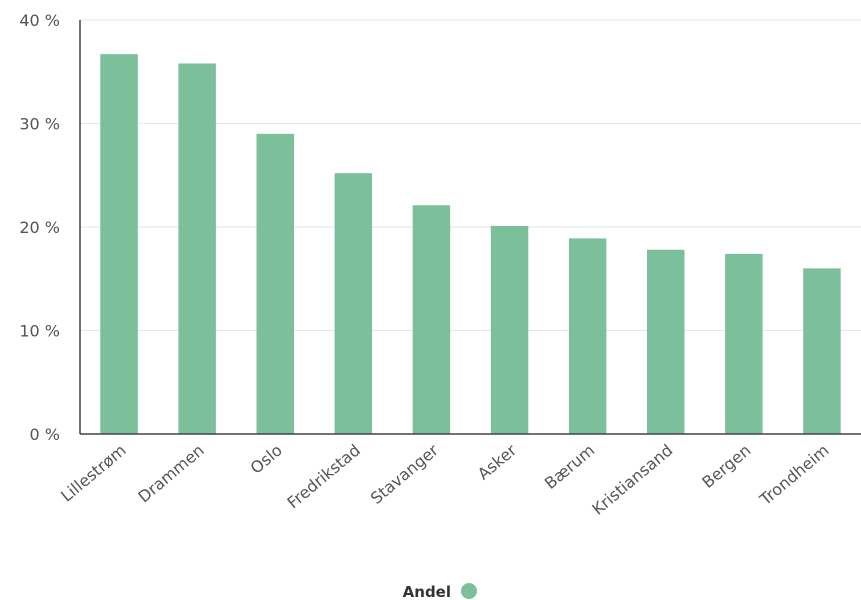  What do you see at coordinates (93, 473) in the screenshot?
I see `x-tick-label: Lillestrøm` at bounding box center [93, 473].